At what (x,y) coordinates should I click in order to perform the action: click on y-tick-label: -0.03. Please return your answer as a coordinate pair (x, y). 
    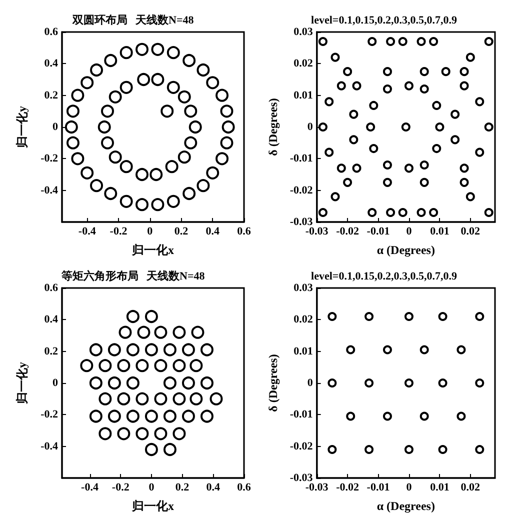
    Looking at the image, I should click on (302, 222).